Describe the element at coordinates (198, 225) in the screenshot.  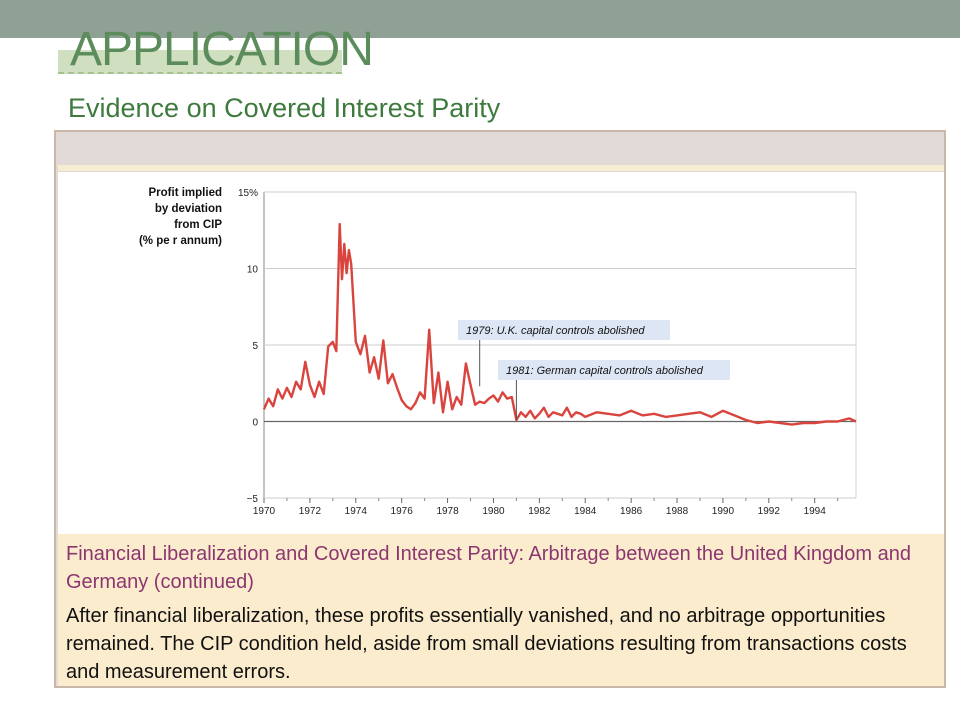
I see `y-axis-label-line: from CIP` at that location.